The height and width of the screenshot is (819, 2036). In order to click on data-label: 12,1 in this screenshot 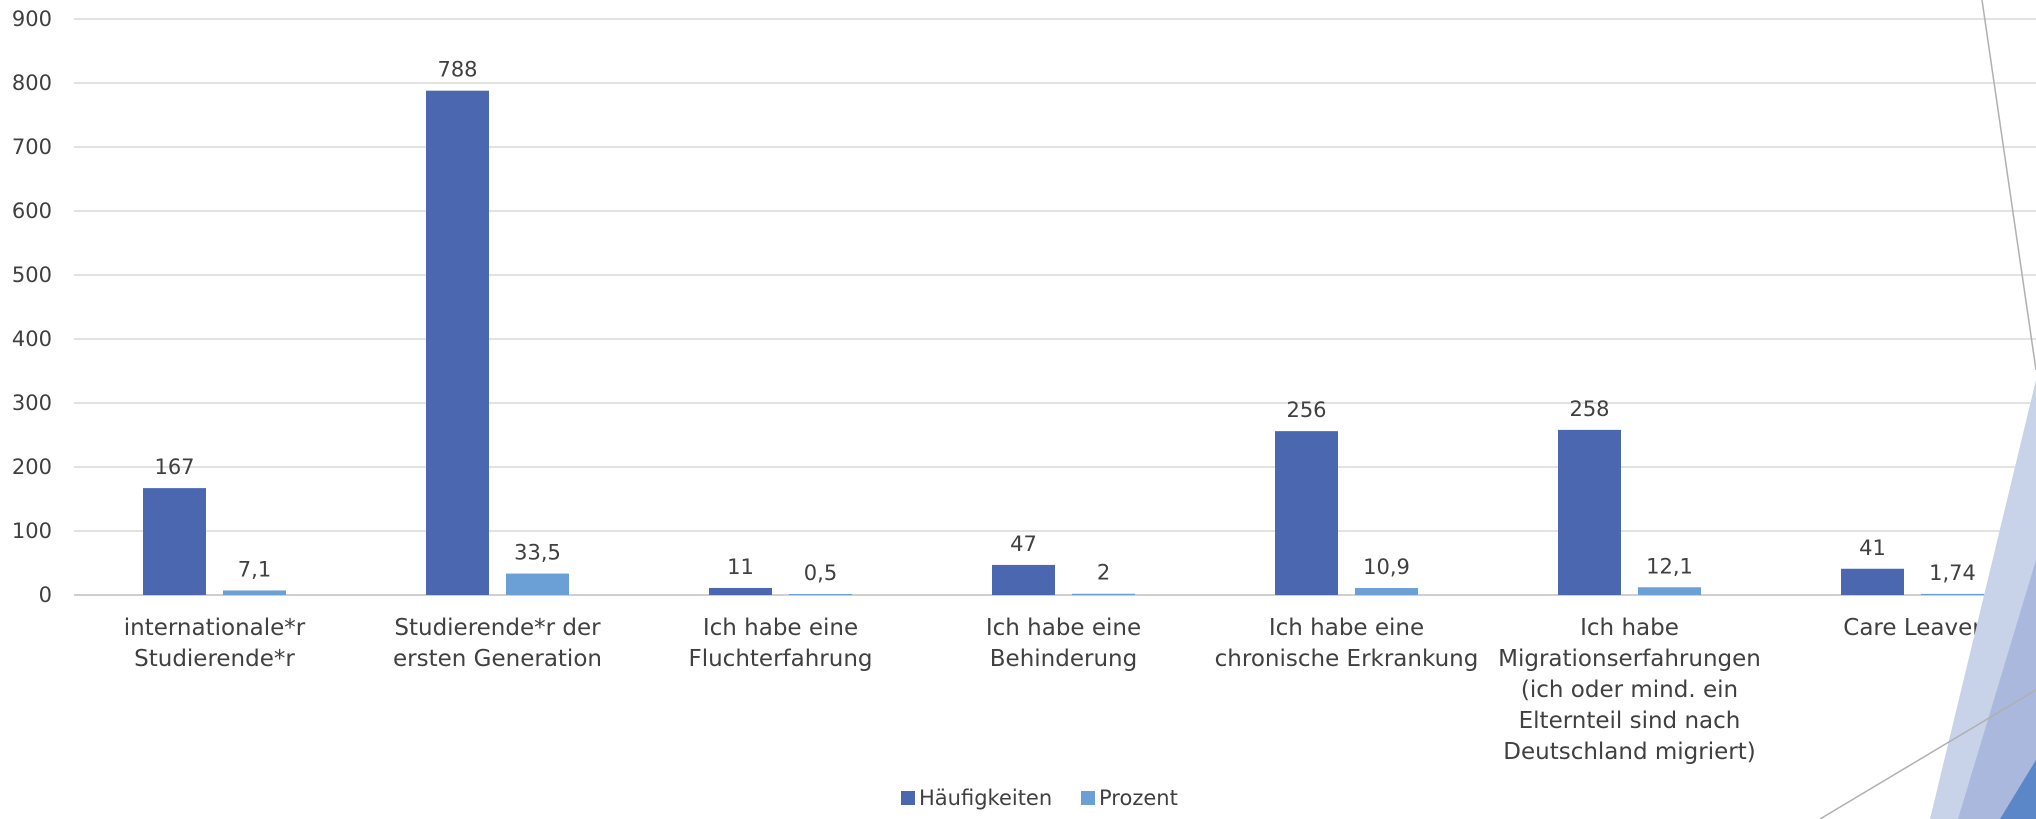, I will do `click(1669, 566)`.